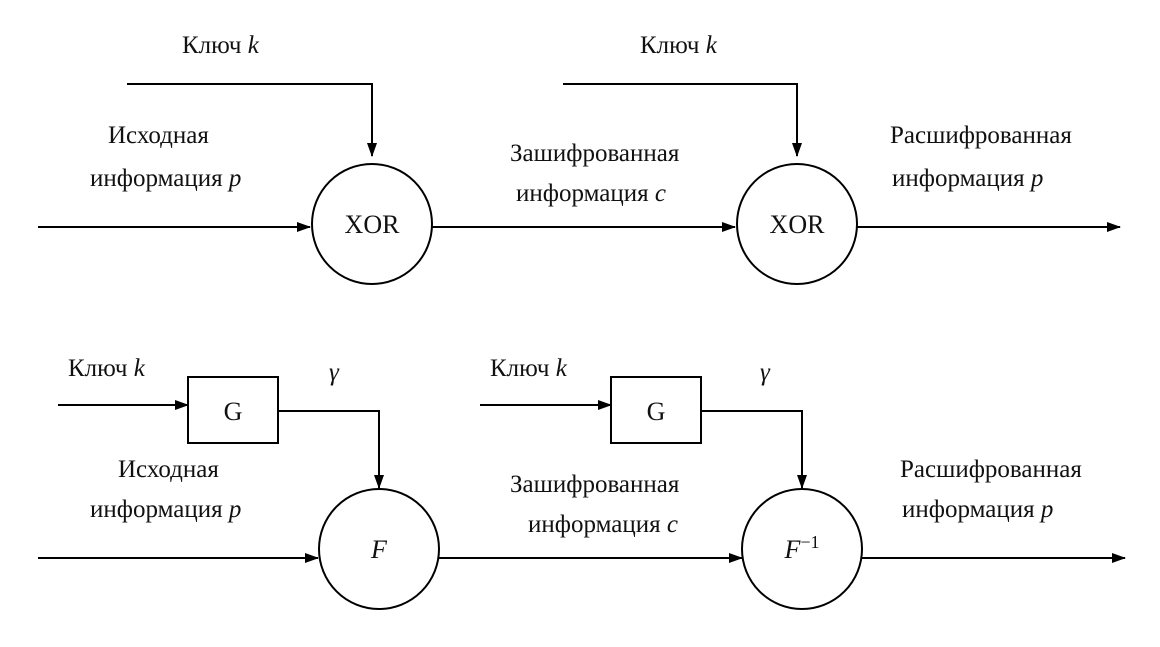  I want to click on bottom-gamma2-label: γ, so click(765, 372).